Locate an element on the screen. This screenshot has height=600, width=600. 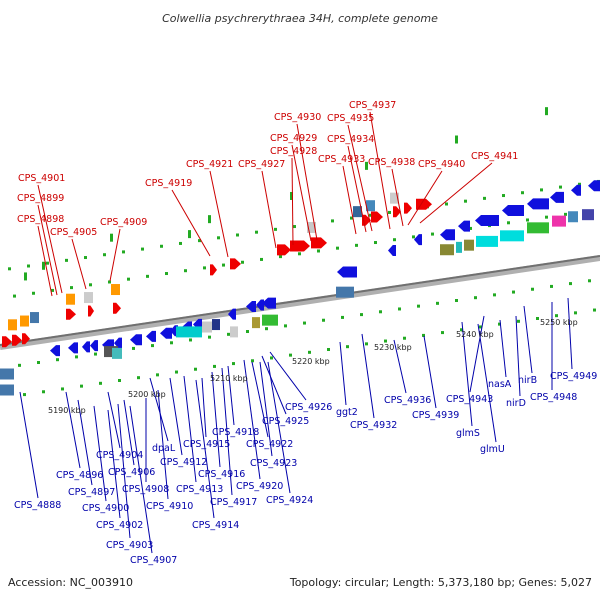
reverse-gene-label: glmU is located at coordinates (492, 449).